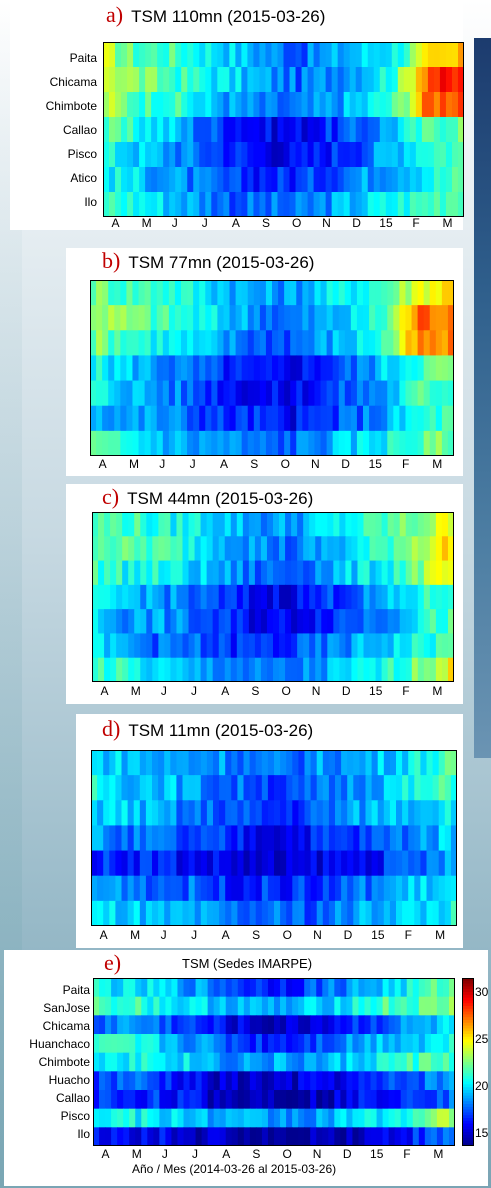 The height and width of the screenshot is (1188, 491). I want to click on x-tick-label: D, so click(346, 691).